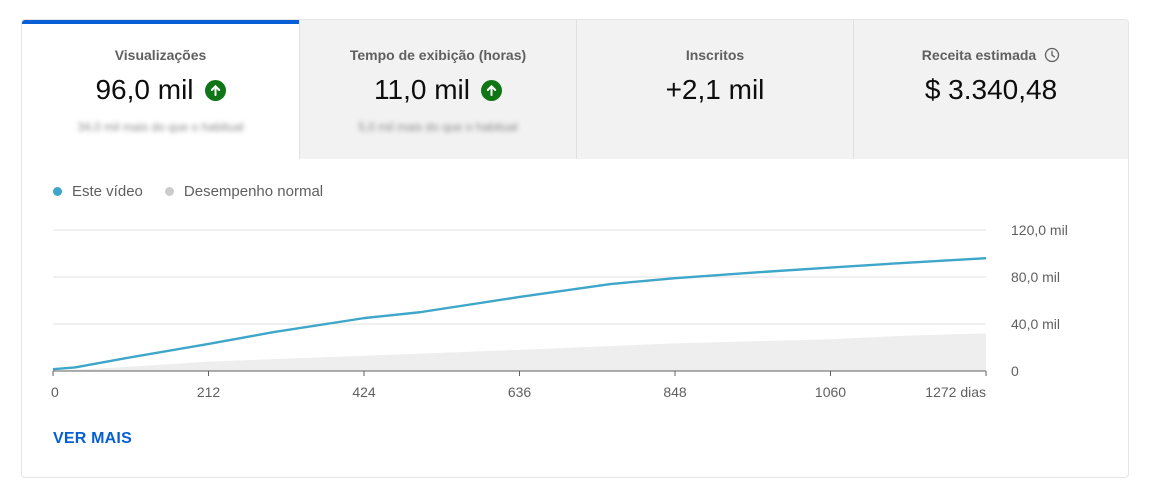 This screenshot has height=503, width=1158. Describe the element at coordinates (253, 191) in the screenshot. I see `legend-label: Desempenho normal` at that location.